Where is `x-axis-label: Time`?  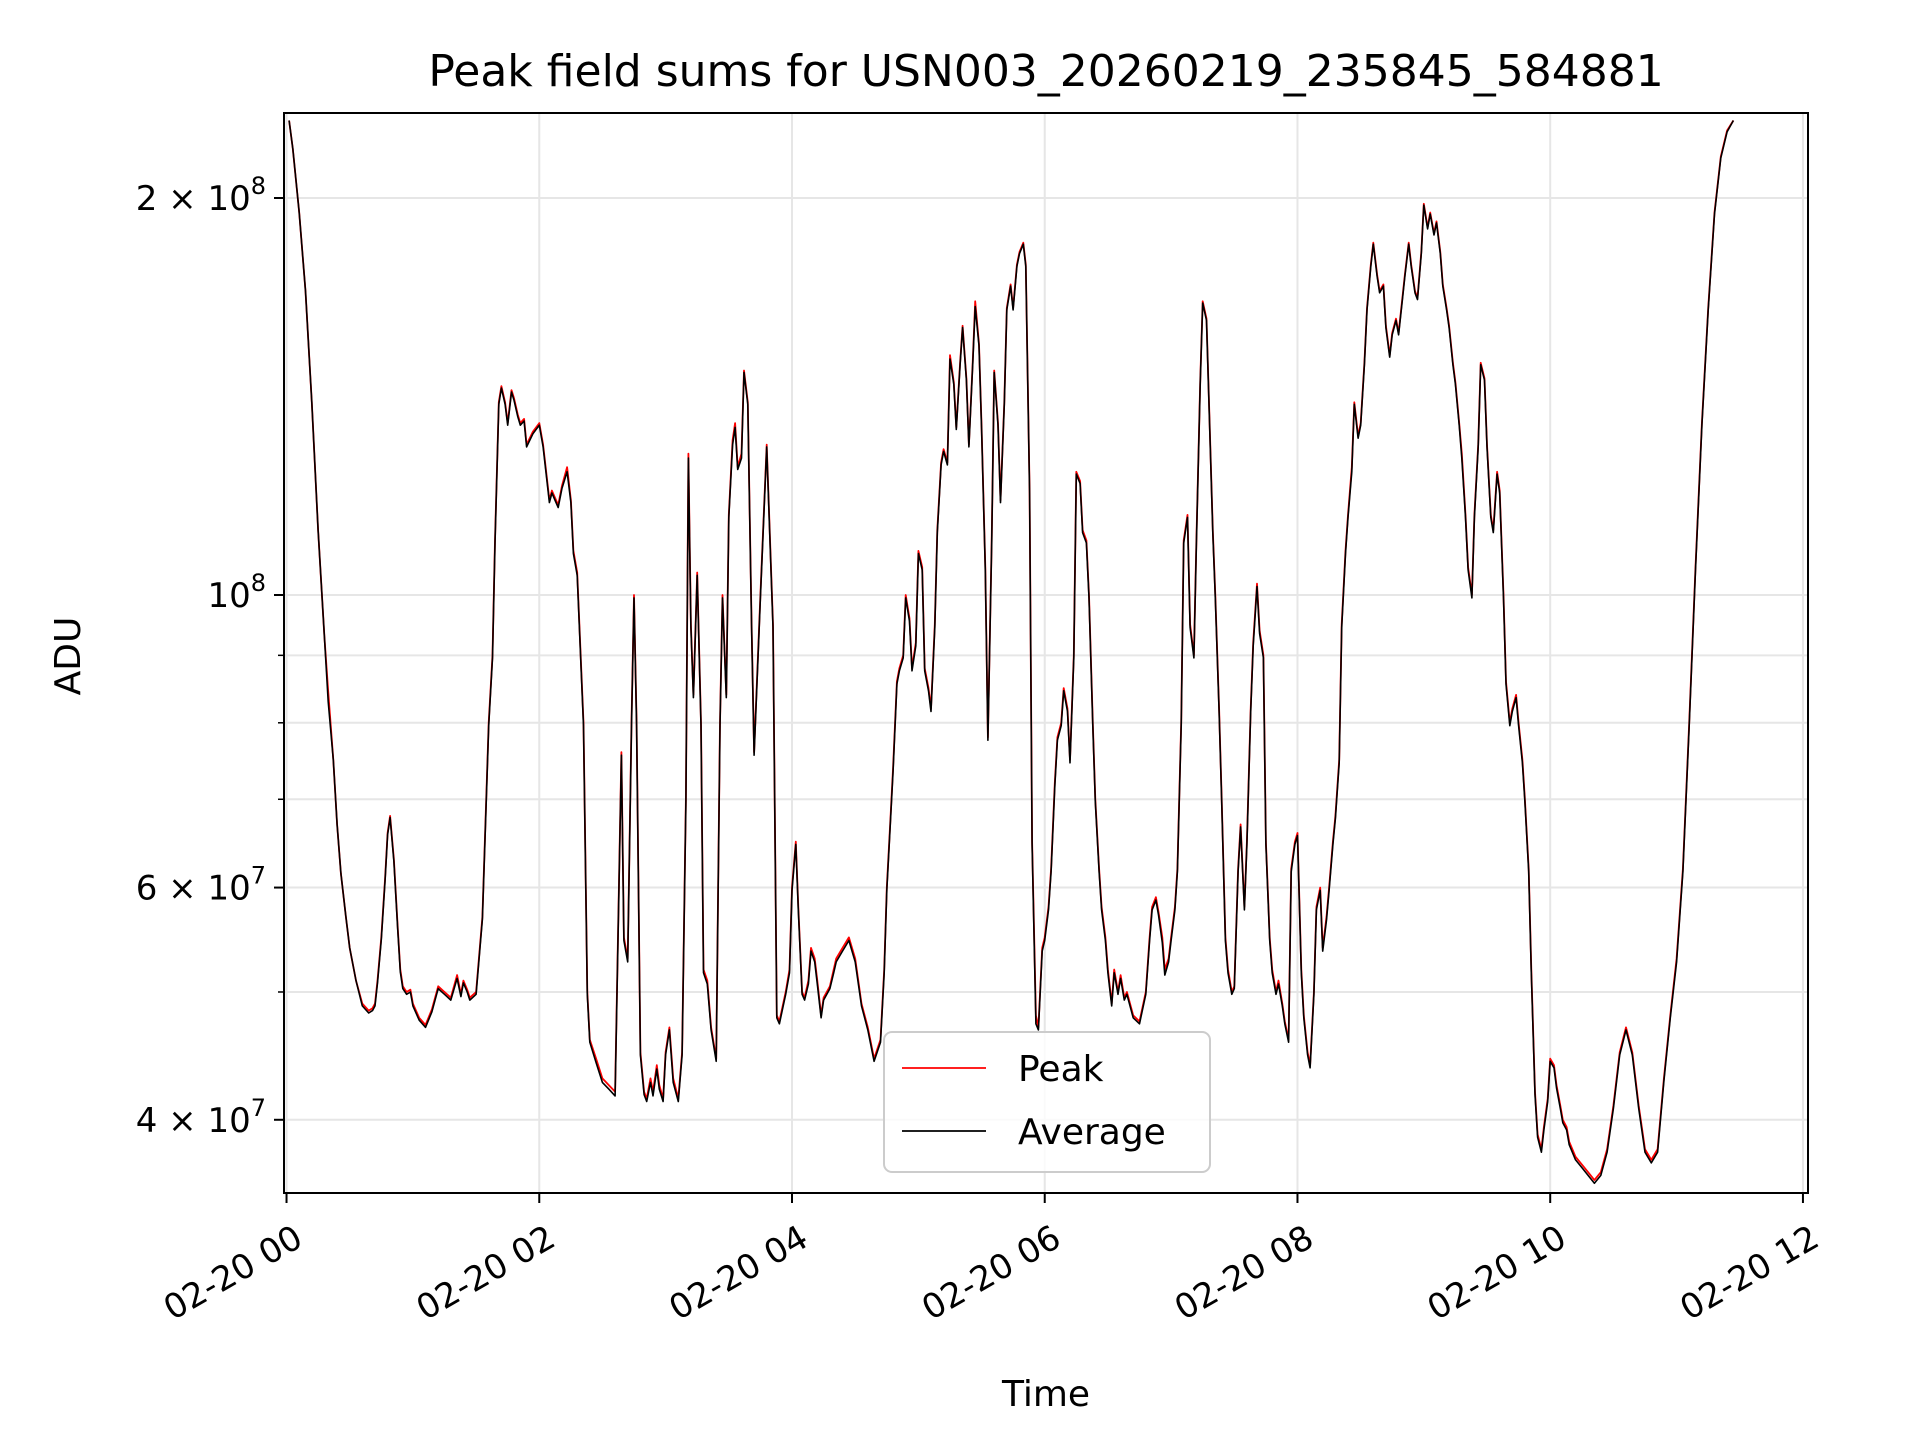
x-axis-label: Time is located at coordinates (1045, 1394).